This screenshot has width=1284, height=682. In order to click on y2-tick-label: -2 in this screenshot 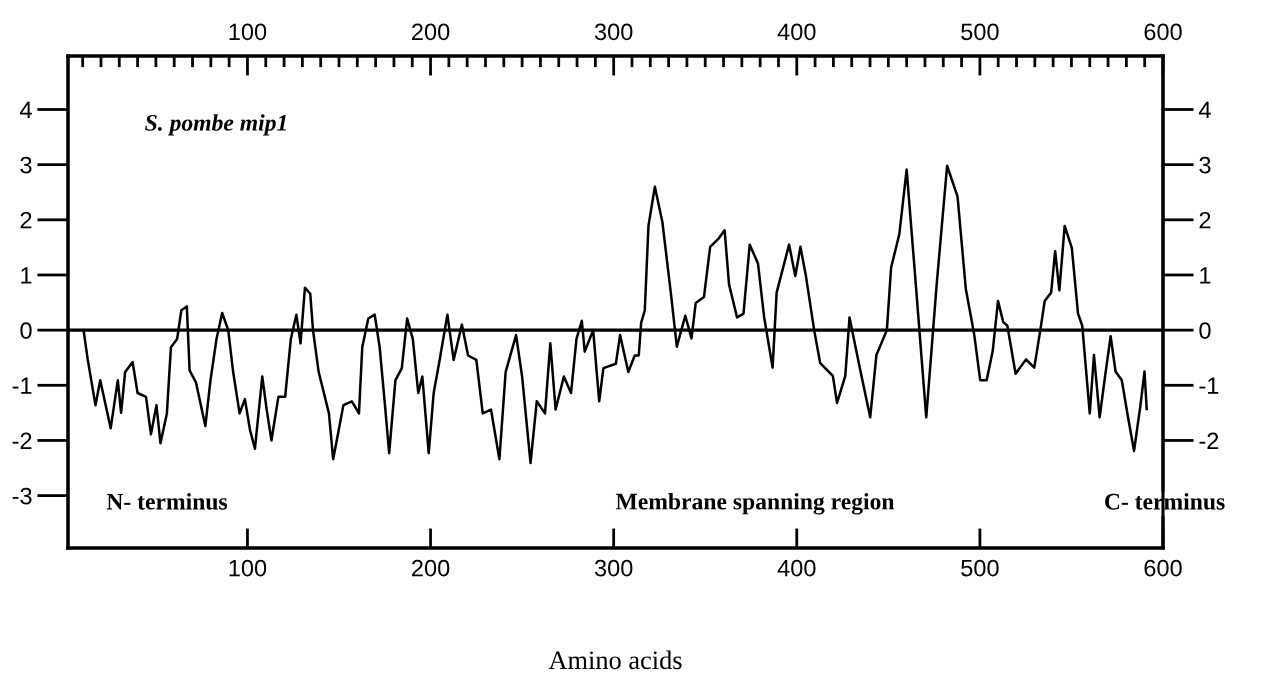, I will do `click(1209, 440)`.